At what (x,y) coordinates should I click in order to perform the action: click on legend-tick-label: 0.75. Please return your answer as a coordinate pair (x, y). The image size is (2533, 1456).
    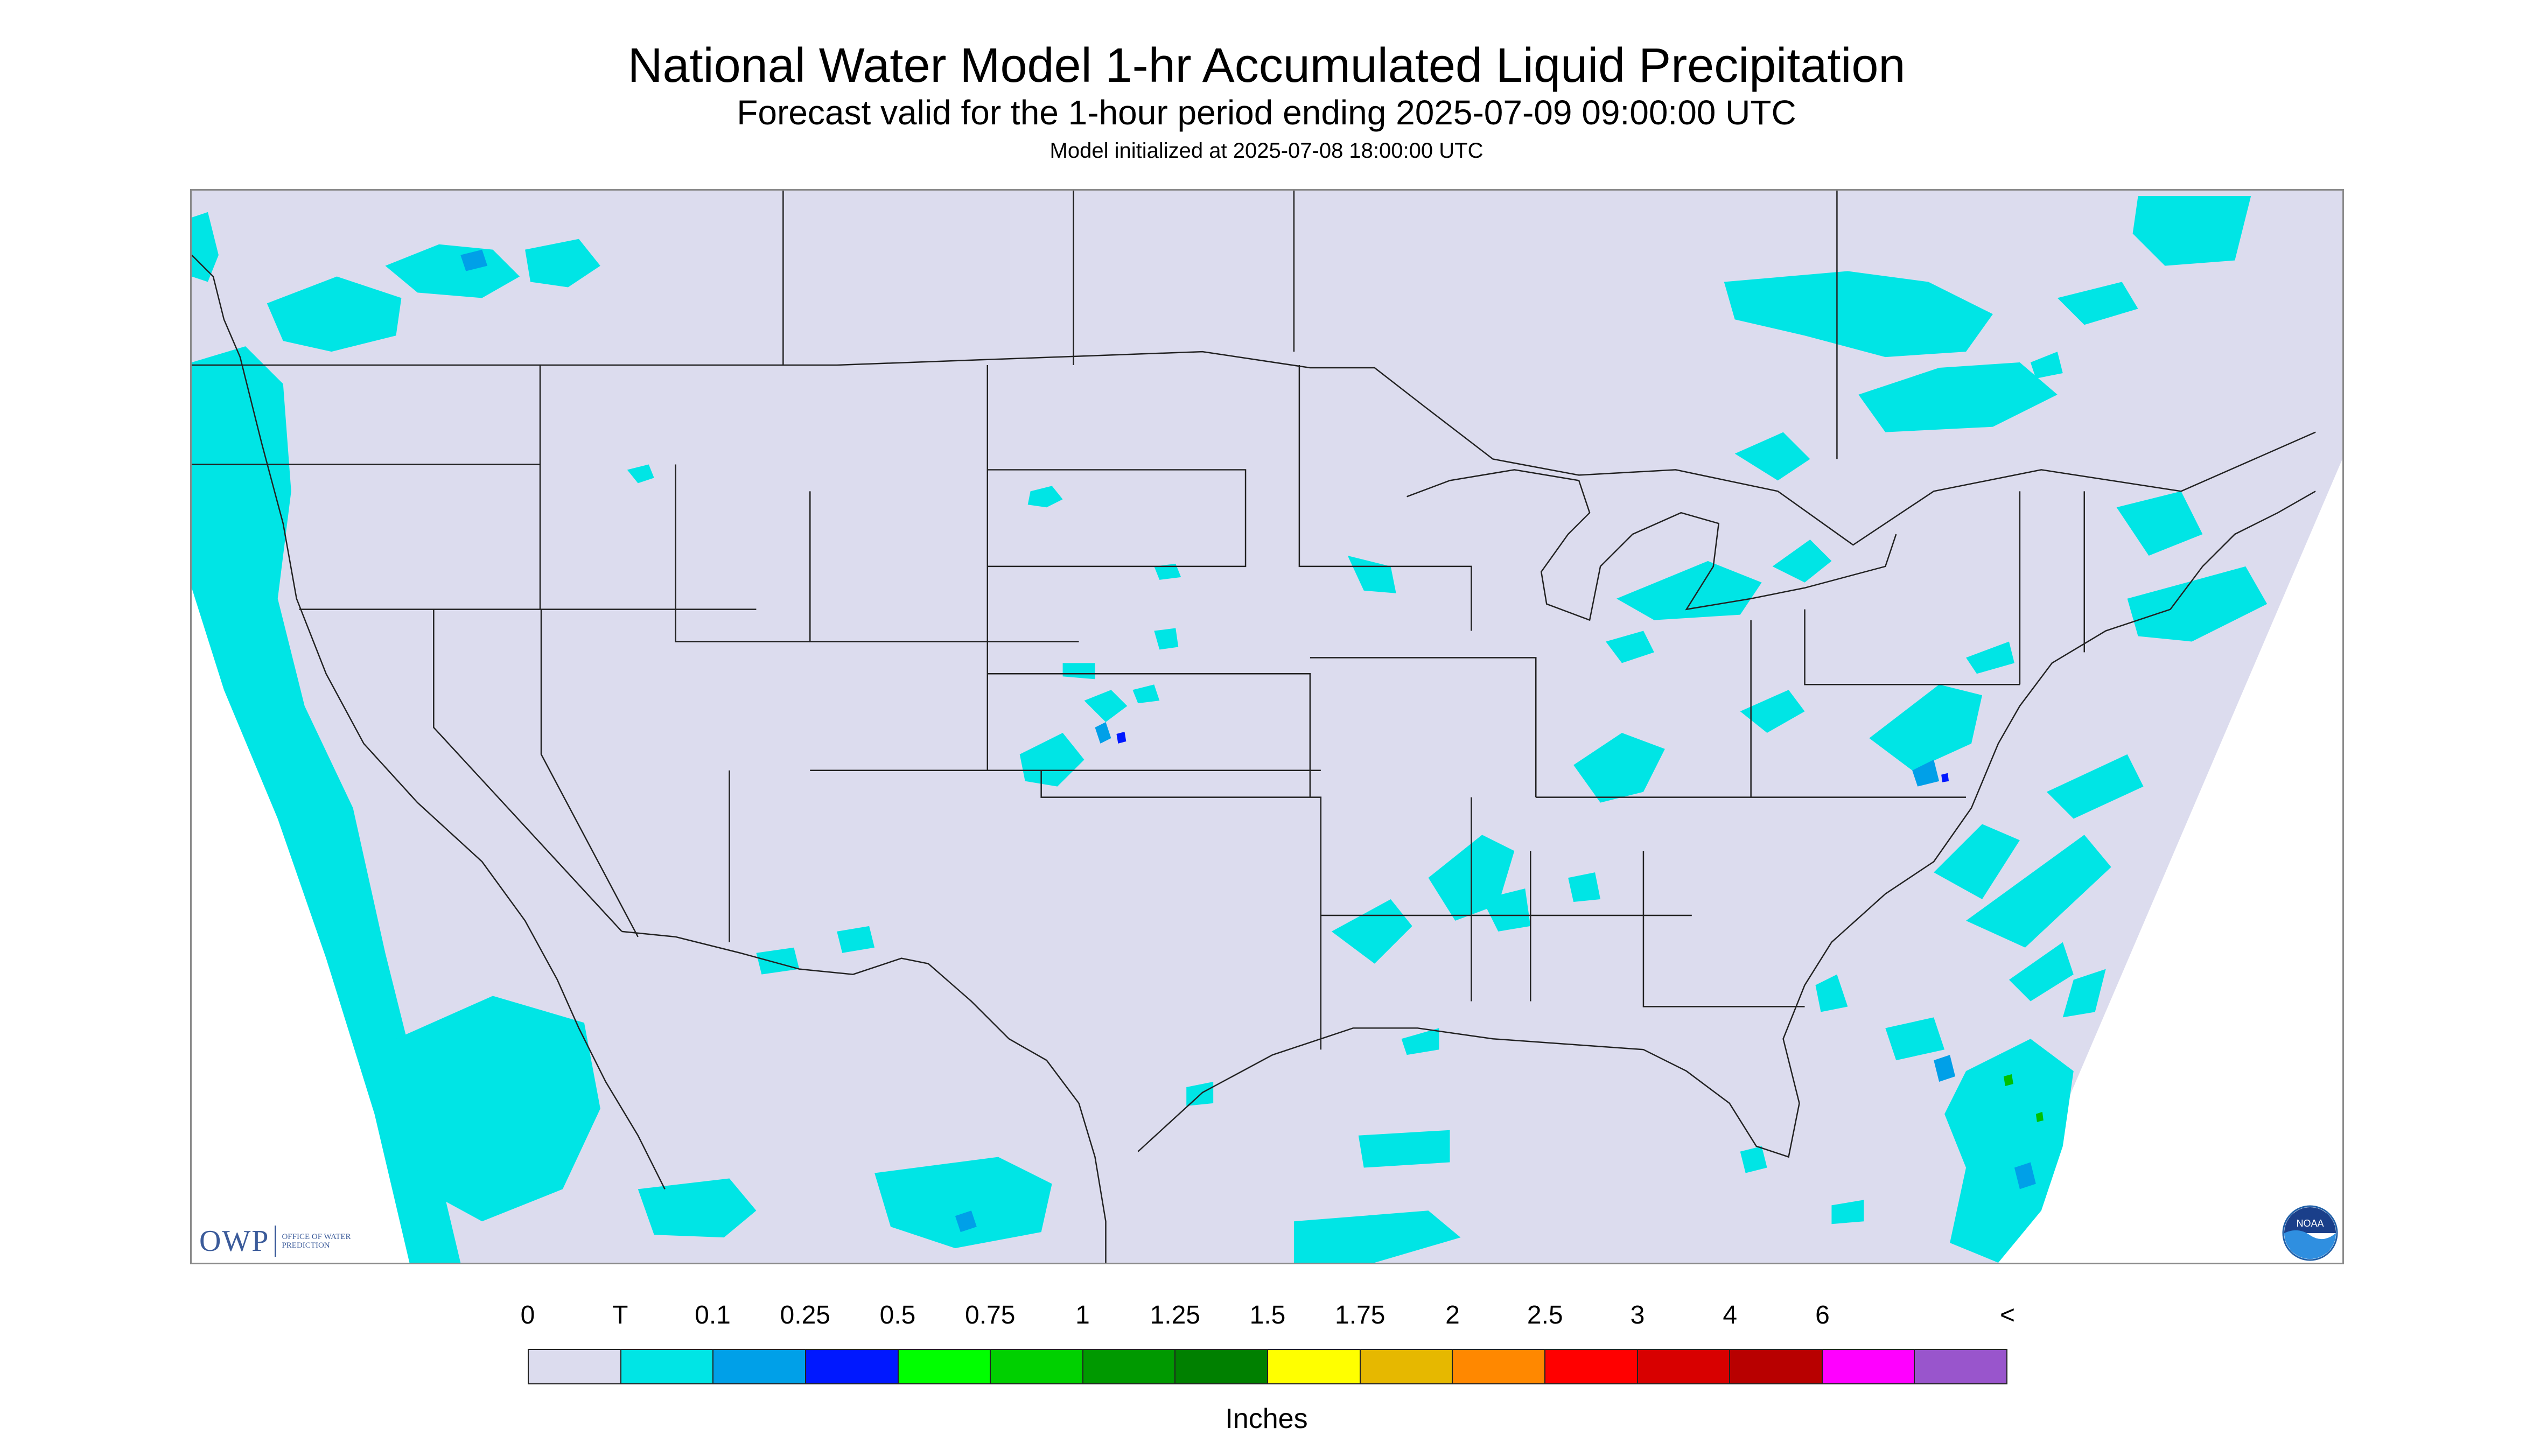
    Looking at the image, I should click on (990, 1315).